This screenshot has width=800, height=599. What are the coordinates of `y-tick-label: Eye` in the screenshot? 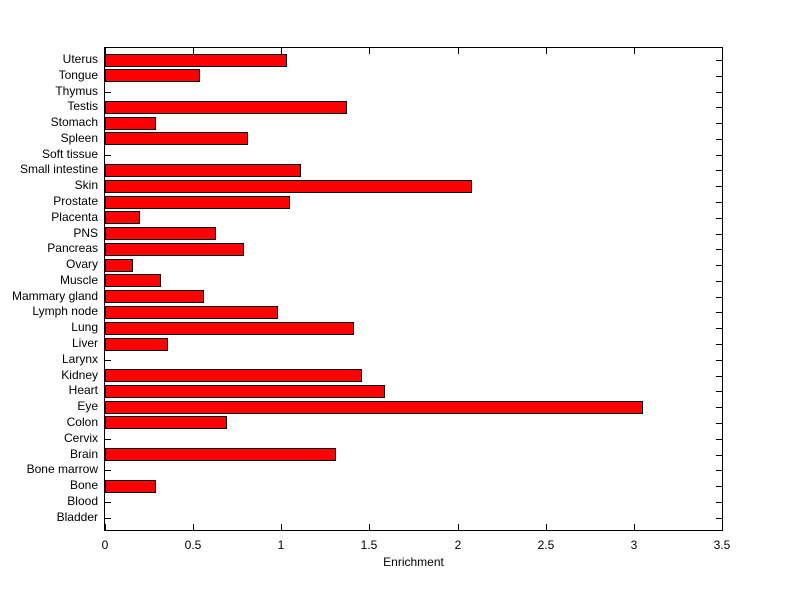 It's located at (87, 406).